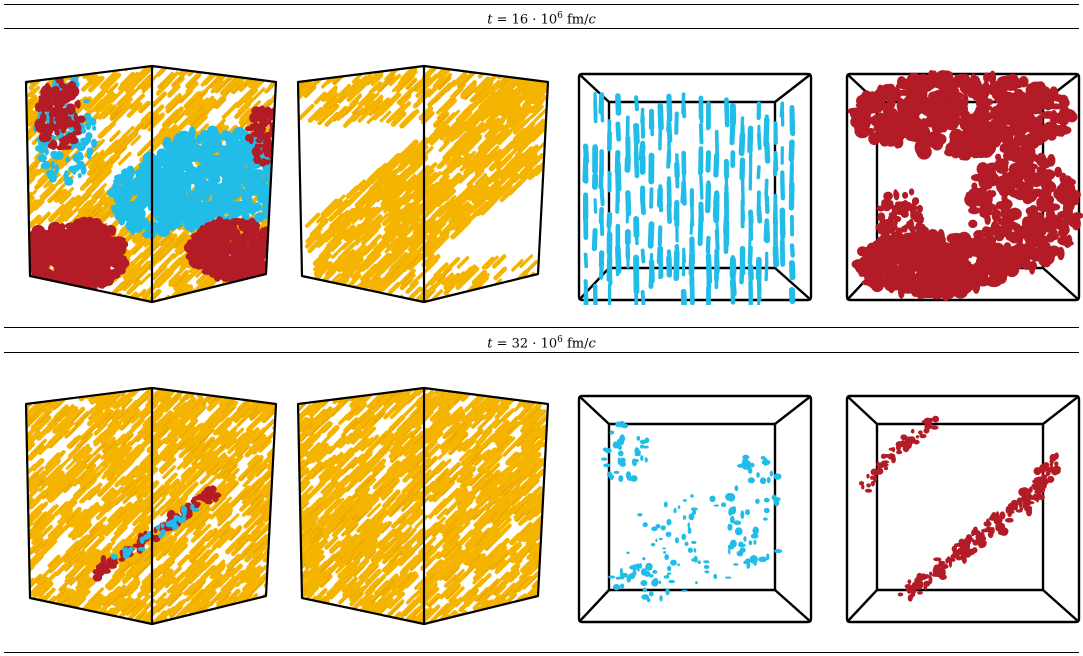 Image resolution: width=1083 pixels, height=656 pixels. I want to click on panel-r2-blue-view, so click(695, 509).